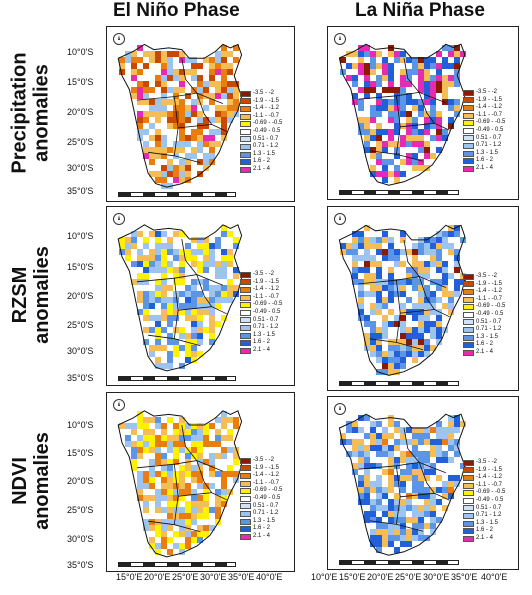  I want to click on lat-label: 30°0'S, so click(80, 351).